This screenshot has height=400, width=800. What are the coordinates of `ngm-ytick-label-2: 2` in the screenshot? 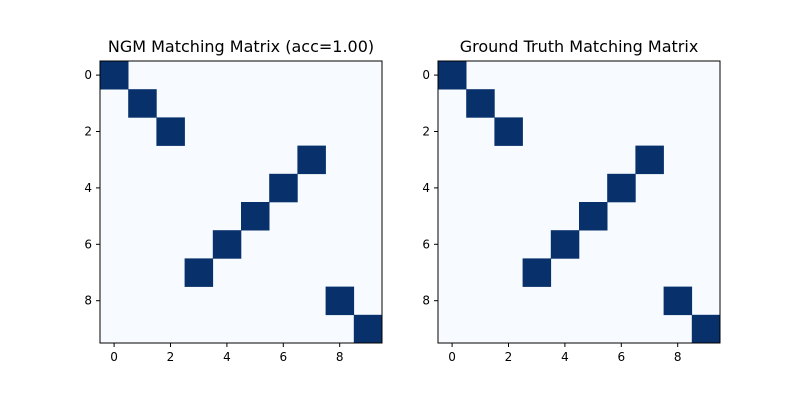 It's located at (88, 132).